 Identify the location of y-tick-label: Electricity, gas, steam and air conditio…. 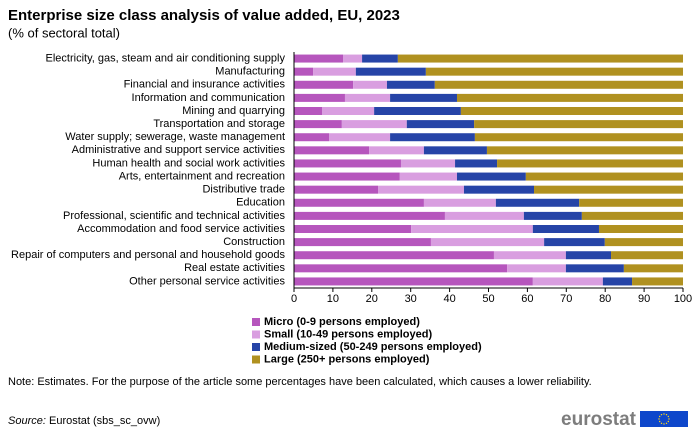
(166, 58).